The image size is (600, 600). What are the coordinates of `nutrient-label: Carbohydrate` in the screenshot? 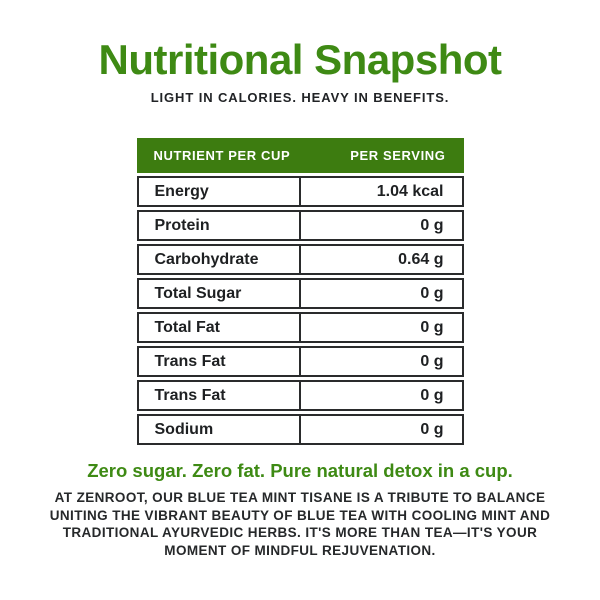 It's located at (206, 259).